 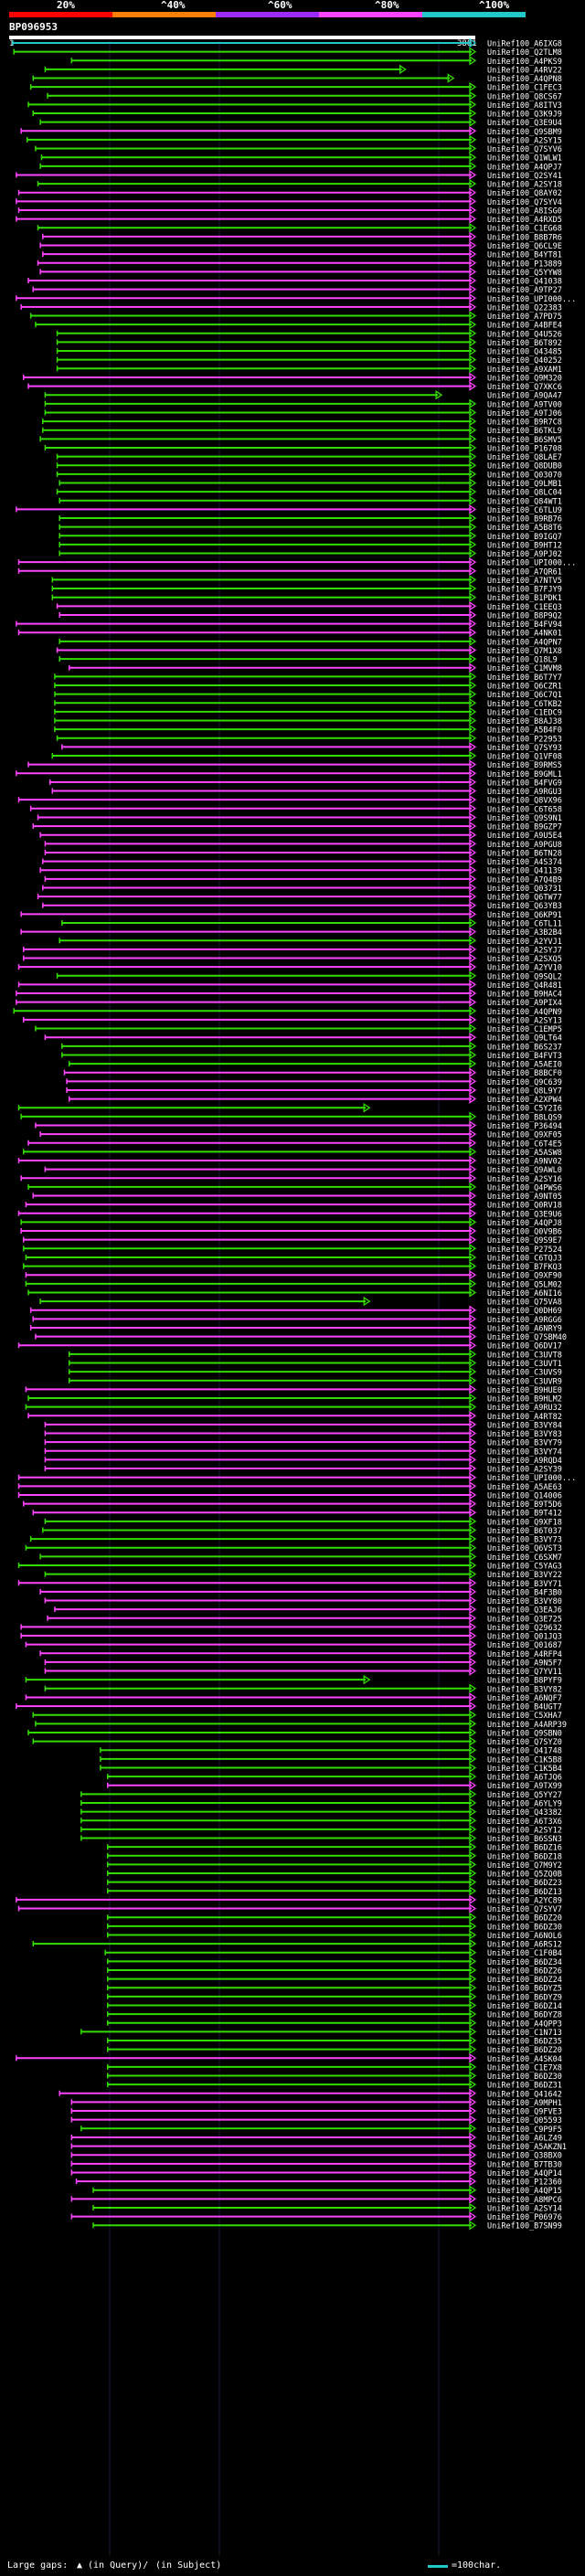 What do you see at coordinates (524, 2183) in the screenshot?
I see `hit-label: UniRef100_P12360` at bounding box center [524, 2183].